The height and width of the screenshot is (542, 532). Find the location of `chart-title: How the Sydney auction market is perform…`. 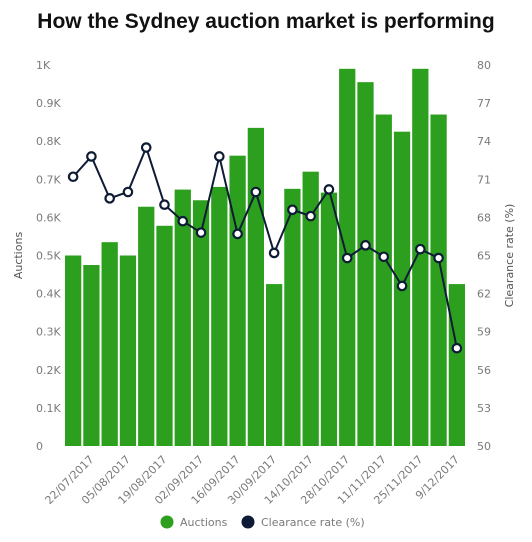

chart-title: How the Sydney auction market is perform… is located at coordinates (266, 21).